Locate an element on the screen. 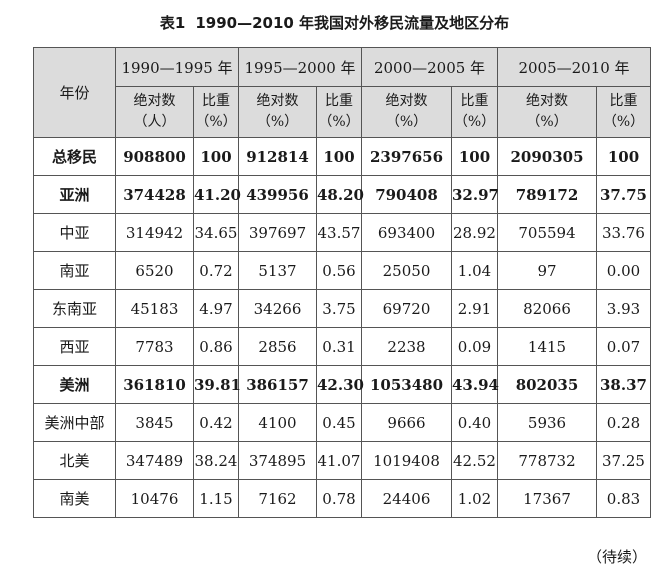 The height and width of the screenshot is (579, 669). row-label: 美洲 is located at coordinates (74, 384).